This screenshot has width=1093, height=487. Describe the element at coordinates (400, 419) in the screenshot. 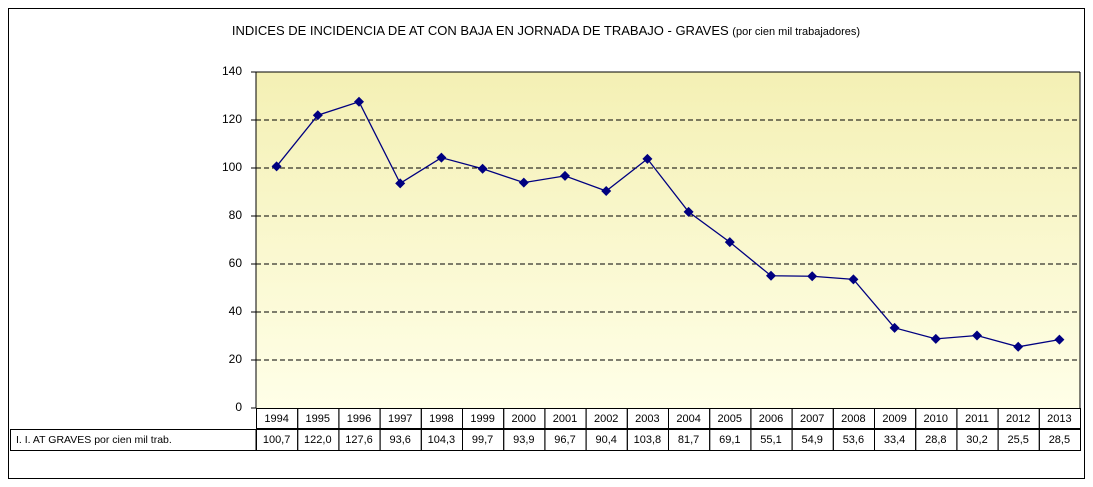

I see `x-tick-label: 1997` at that location.